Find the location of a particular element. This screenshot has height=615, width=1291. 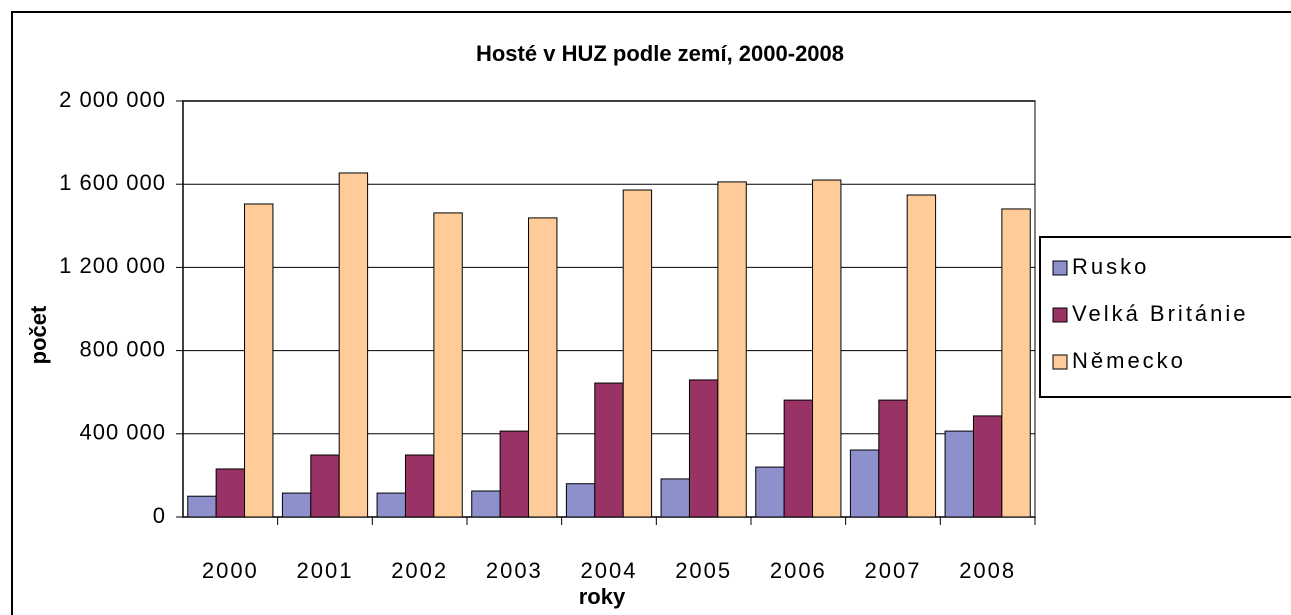

y-axis-label: počet is located at coordinates (38, 334).